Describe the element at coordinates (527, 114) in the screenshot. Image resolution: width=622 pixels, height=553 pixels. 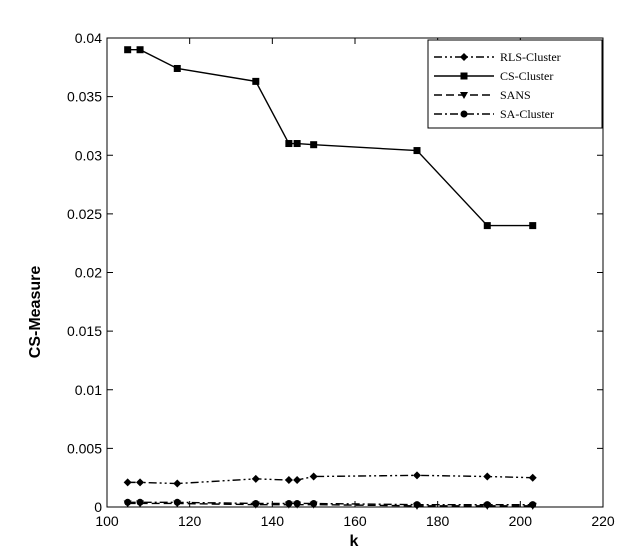
I see `legend-label-sa-cluster: SA-Cluster` at that location.